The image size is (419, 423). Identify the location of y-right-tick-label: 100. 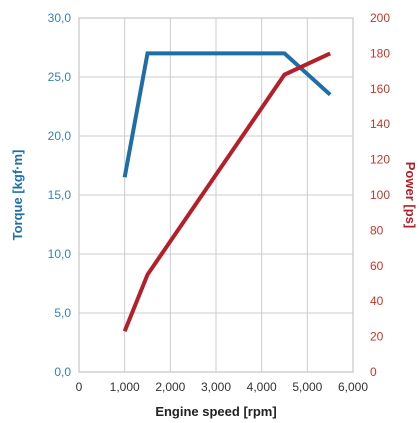
(380, 195).